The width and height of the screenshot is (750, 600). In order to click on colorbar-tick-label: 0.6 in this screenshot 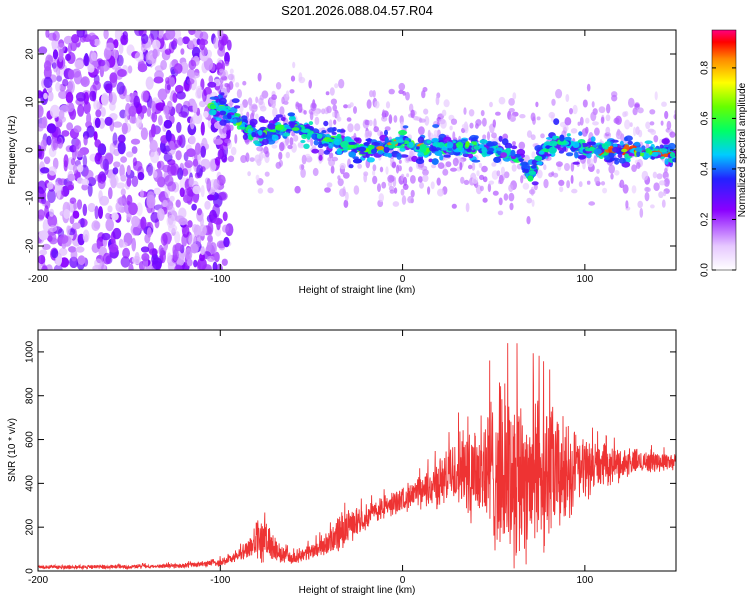, I will do `click(705, 118)`.